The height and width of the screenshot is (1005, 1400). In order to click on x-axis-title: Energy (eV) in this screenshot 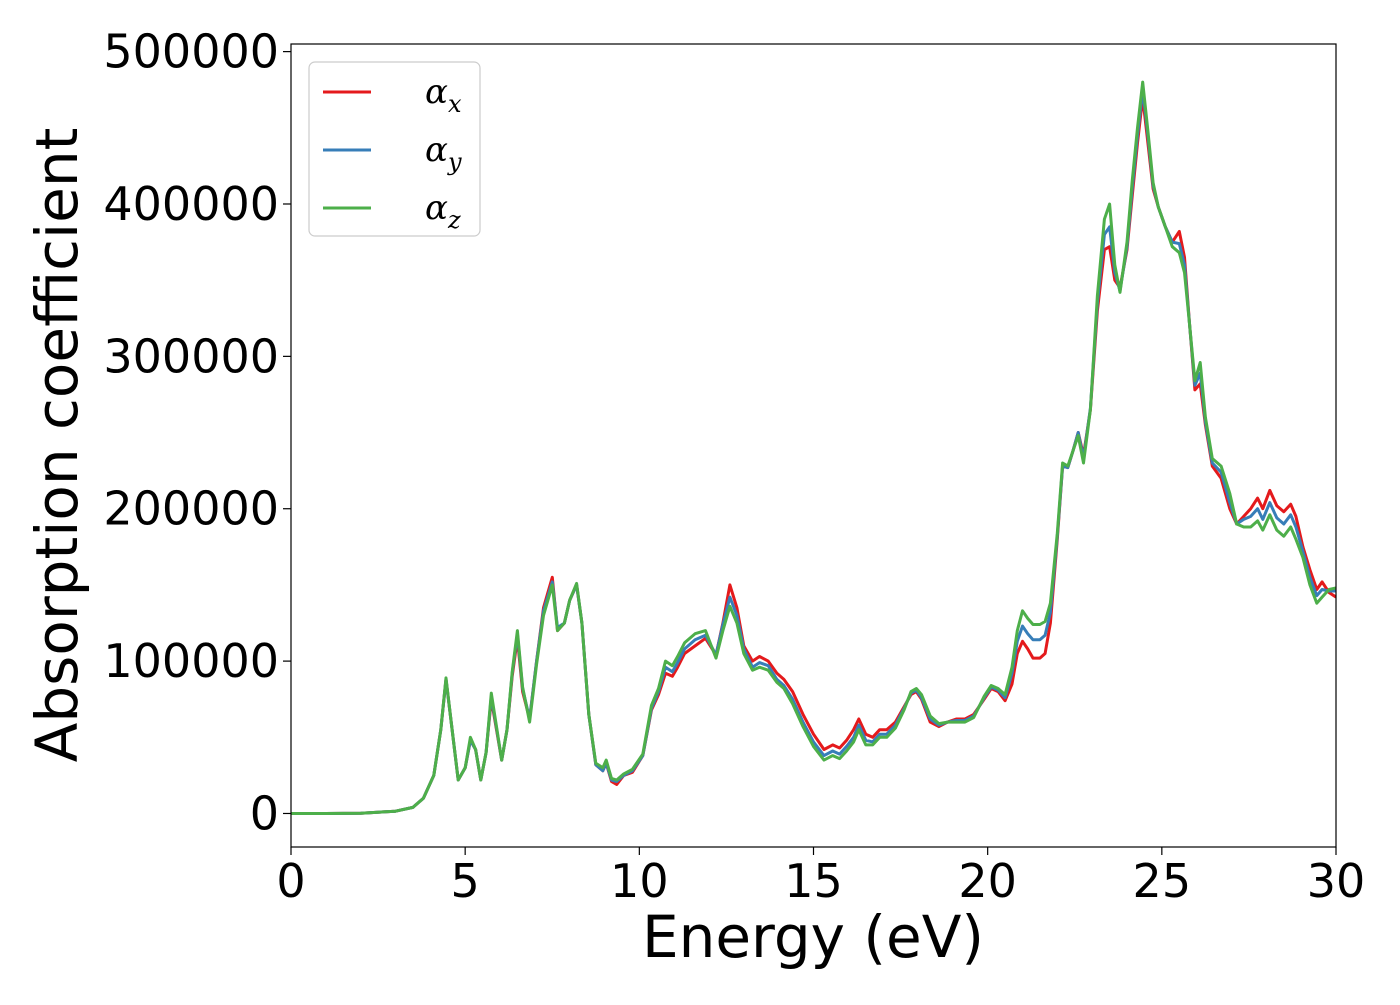, I will do `click(813, 937)`.